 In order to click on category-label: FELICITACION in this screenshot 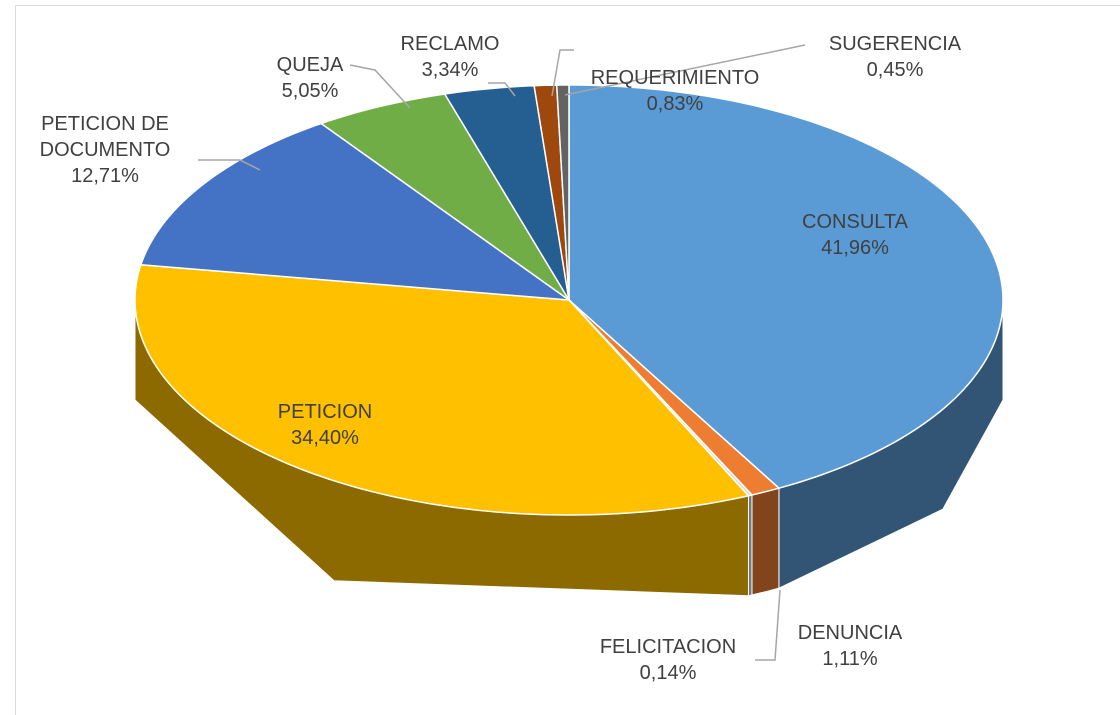, I will do `click(668, 647)`.